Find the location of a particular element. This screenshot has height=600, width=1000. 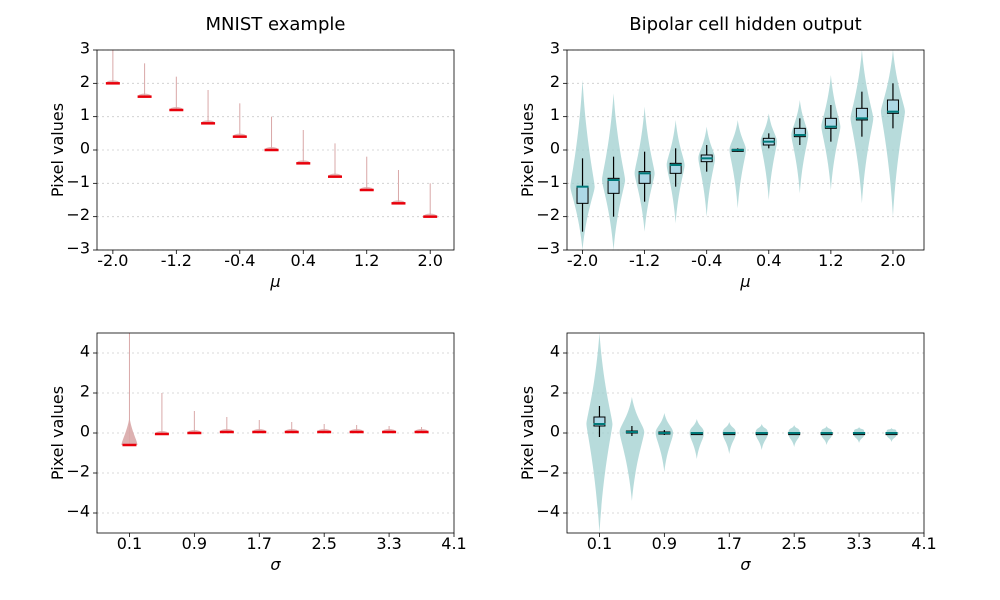

y-tick-label: 4 is located at coordinates (85, 351).